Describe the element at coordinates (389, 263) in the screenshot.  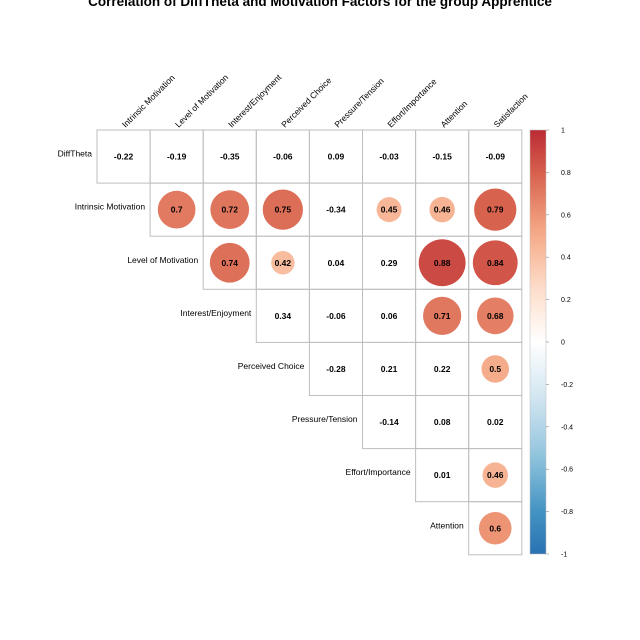
I see `correlation-value: 0.29` at that location.